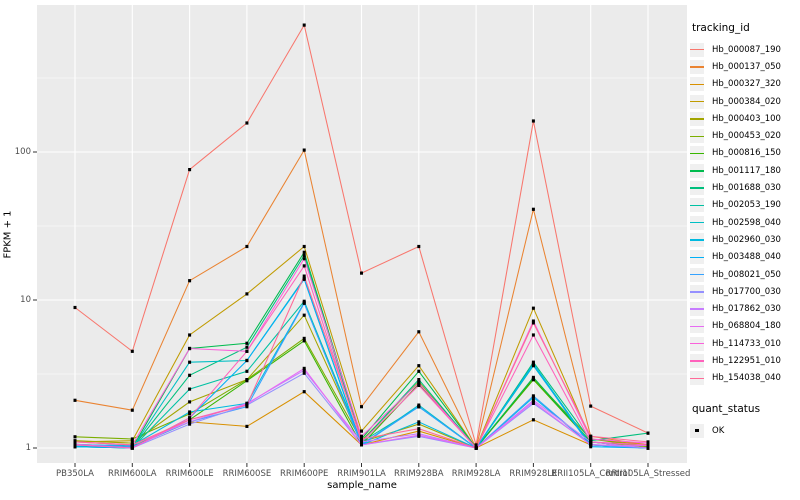 The width and height of the screenshot is (800, 500). Describe the element at coordinates (362, 485) in the screenshot. I see `x-axis-title: sample_name` at that location.